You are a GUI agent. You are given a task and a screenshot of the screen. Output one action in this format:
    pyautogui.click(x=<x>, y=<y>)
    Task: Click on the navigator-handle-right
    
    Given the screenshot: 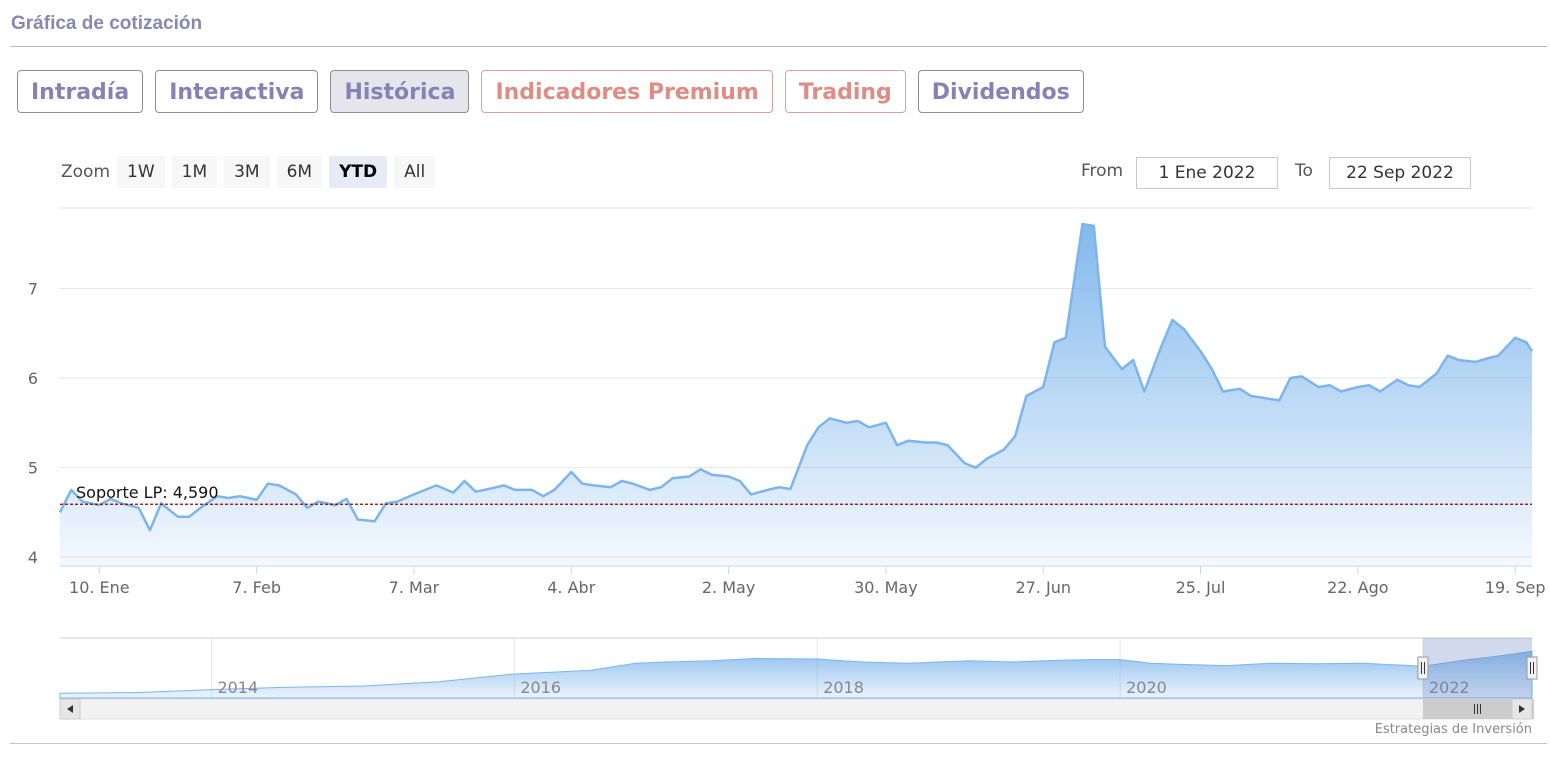 What is the action you would take?
    pyautogui.click(x=1532, y=668)
    